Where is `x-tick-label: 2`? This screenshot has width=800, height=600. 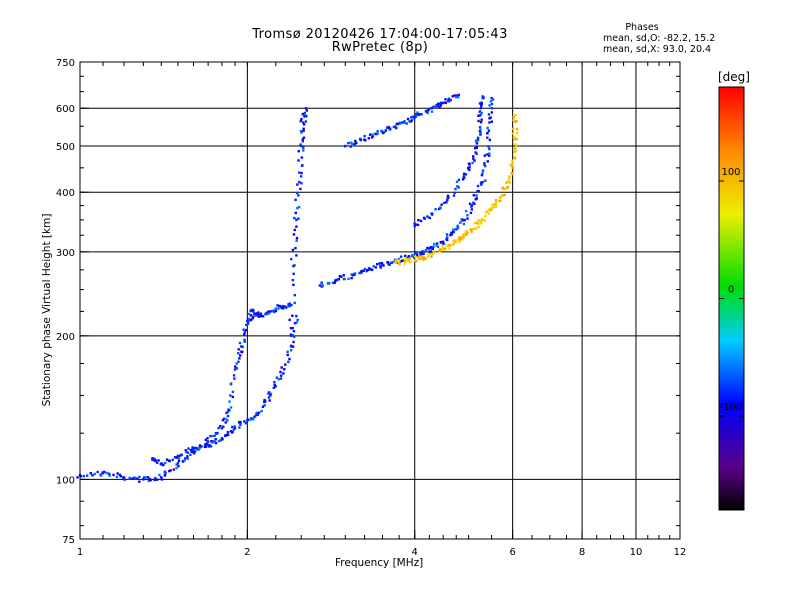 x-tick-label: 2 is located at coordinates (247, 552).